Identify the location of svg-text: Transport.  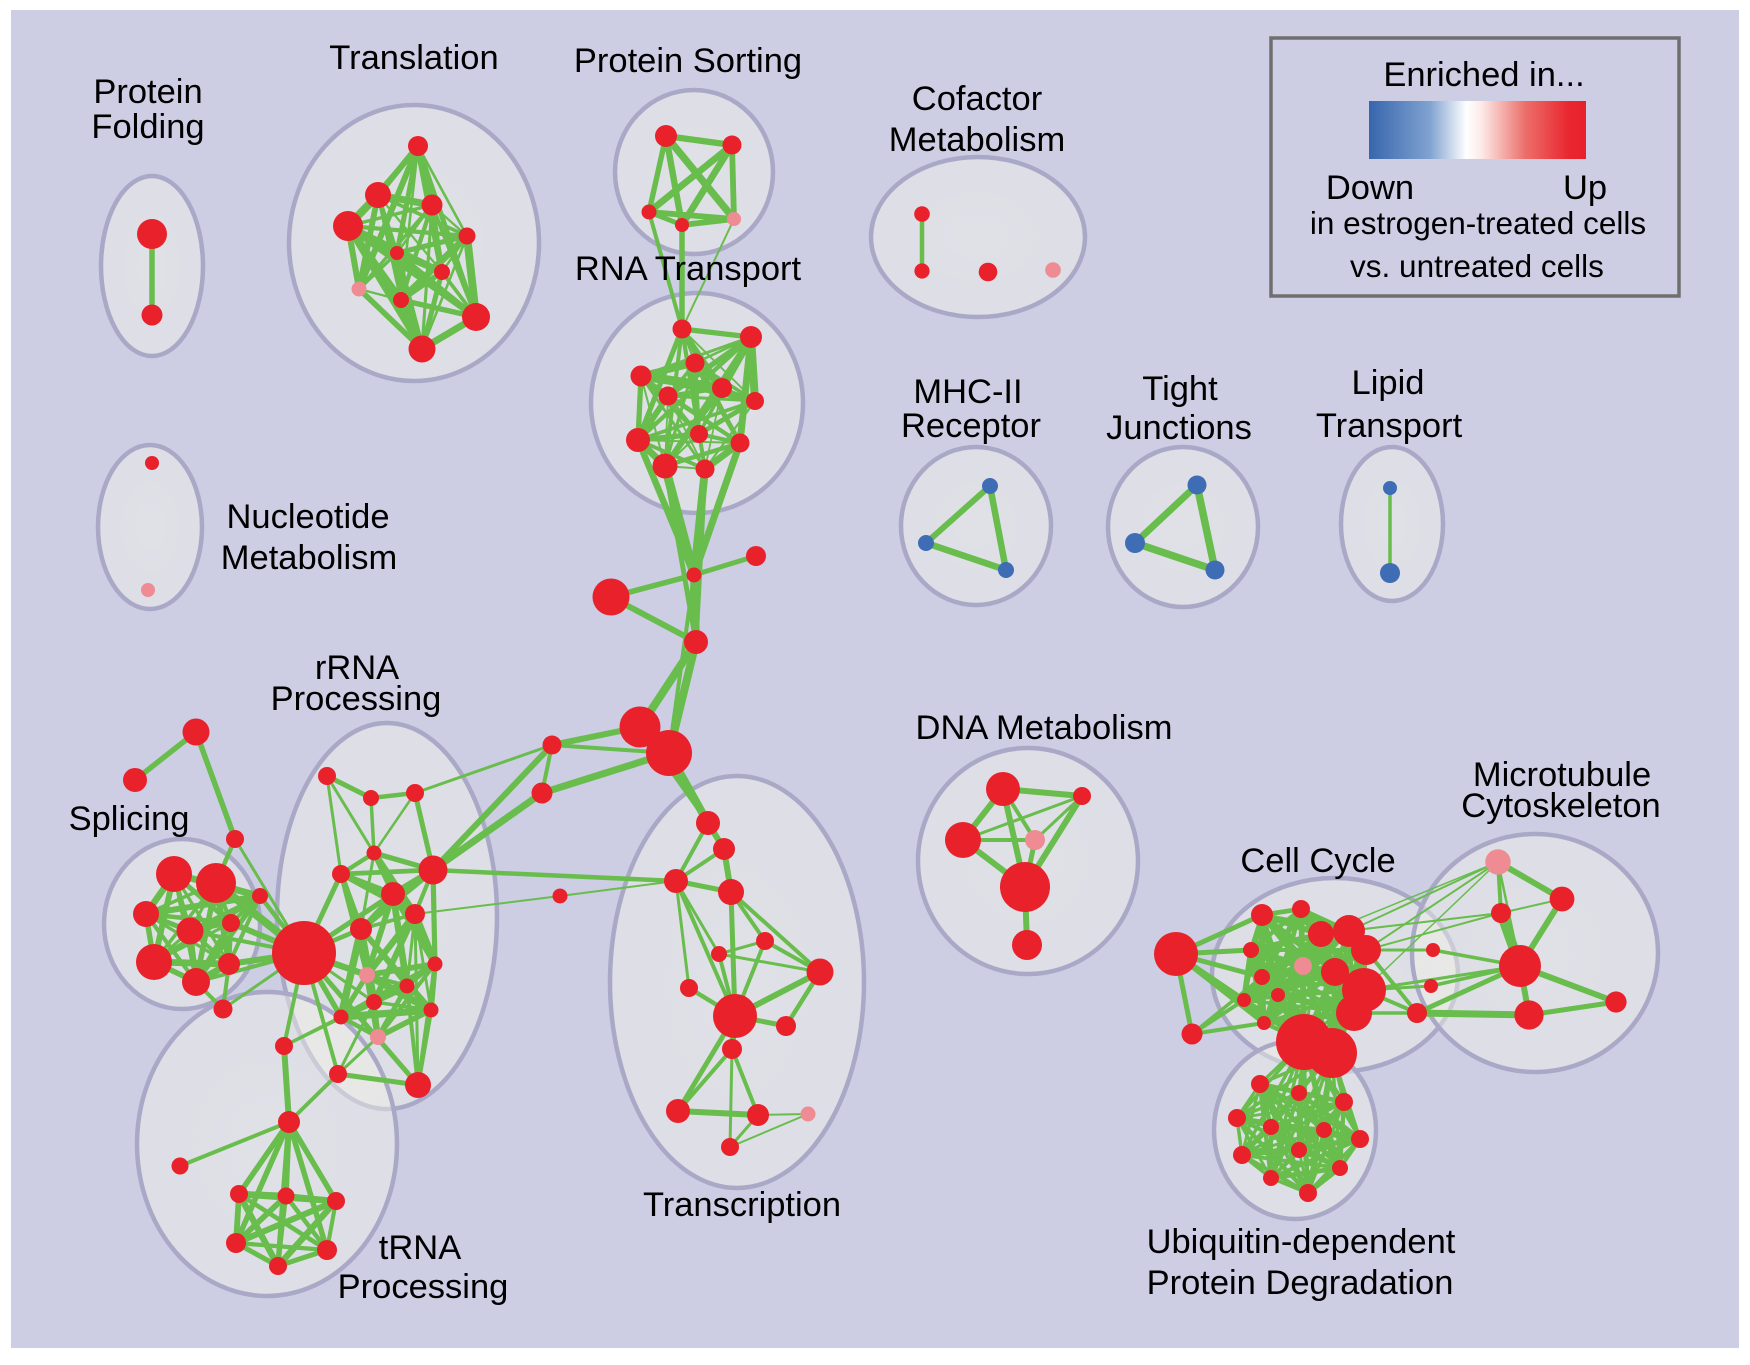
(1389, 426).